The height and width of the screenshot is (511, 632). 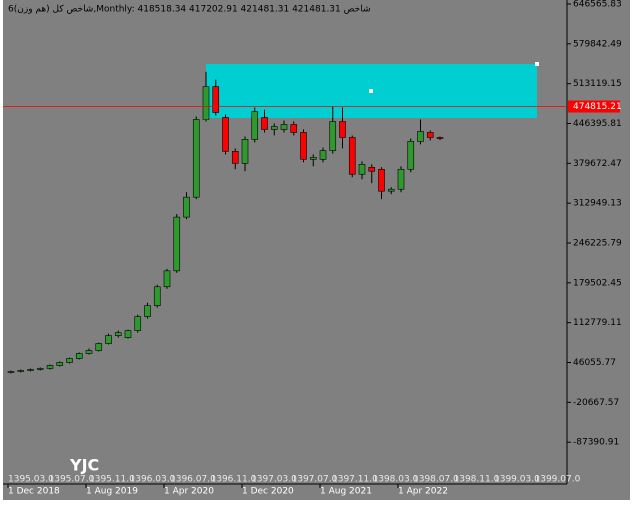 I want to click on y-tick-label: -20667.57, so click(x=596, y=403).